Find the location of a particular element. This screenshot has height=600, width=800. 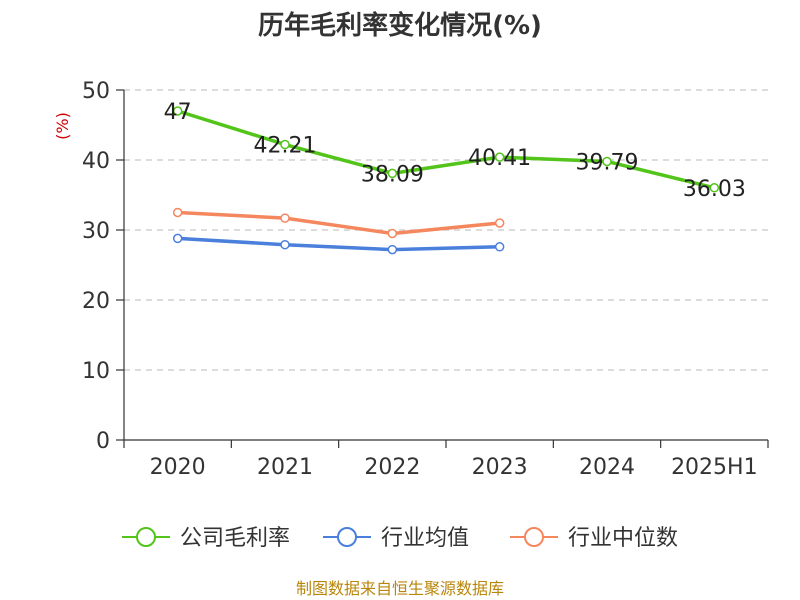

x-tick-label: 2022 is located at coordinates (392, 467).